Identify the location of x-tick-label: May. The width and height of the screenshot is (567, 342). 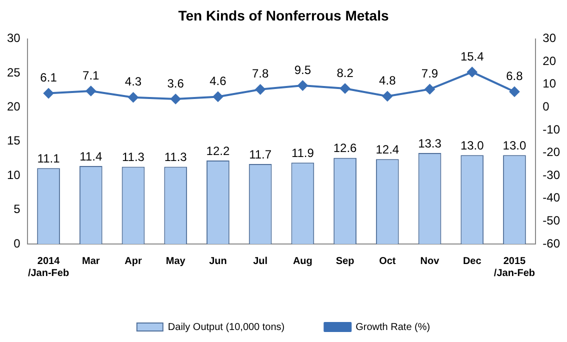
(176, 261).